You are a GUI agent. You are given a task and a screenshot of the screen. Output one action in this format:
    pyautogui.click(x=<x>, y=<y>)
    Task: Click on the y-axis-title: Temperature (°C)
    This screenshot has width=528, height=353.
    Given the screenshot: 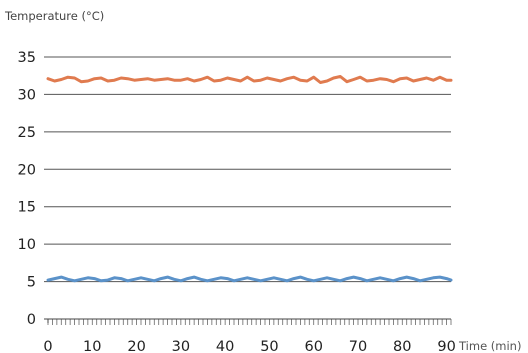 What is the action you would take?
    pyautogui.click(x=55, y=16)
    